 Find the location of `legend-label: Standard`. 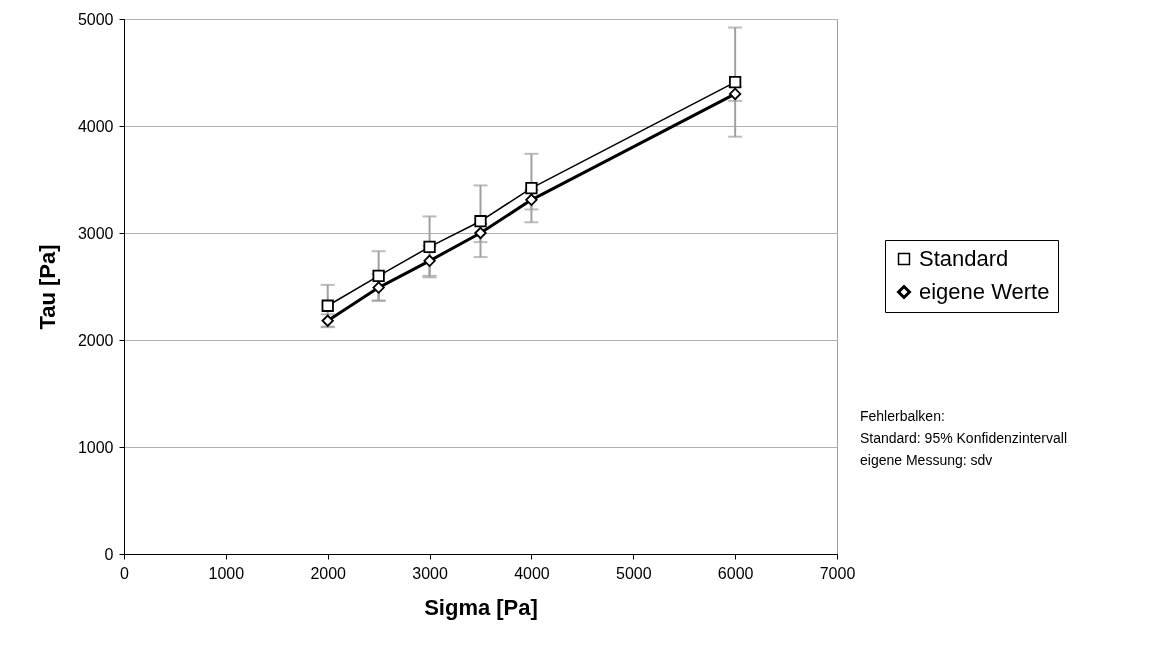

legend-label: Standard is located at coordinates (964, 258).